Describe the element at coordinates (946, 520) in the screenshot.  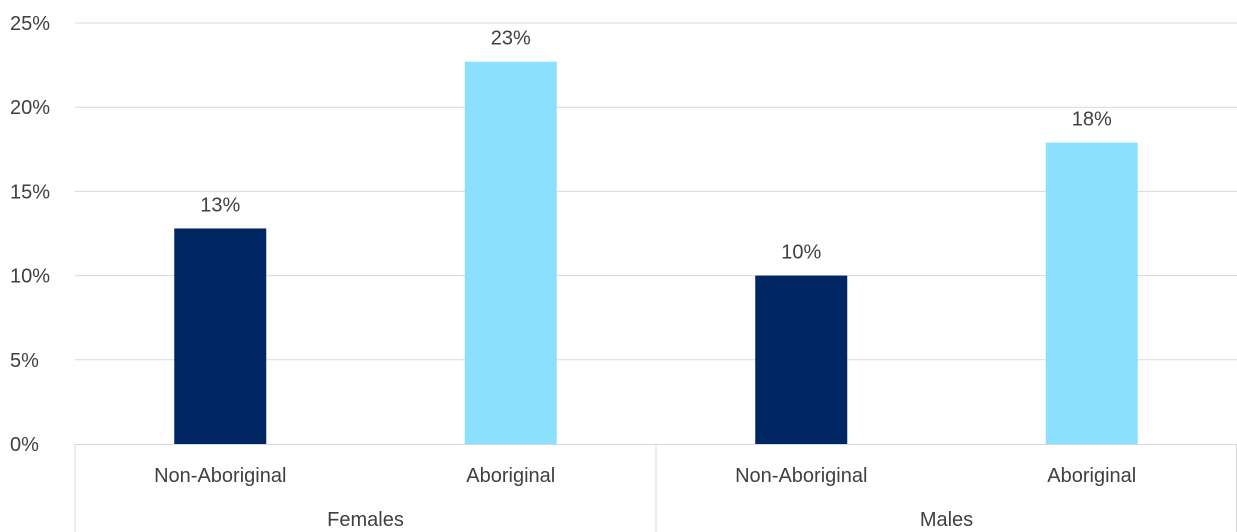
I see `group-label: Males` at that location.